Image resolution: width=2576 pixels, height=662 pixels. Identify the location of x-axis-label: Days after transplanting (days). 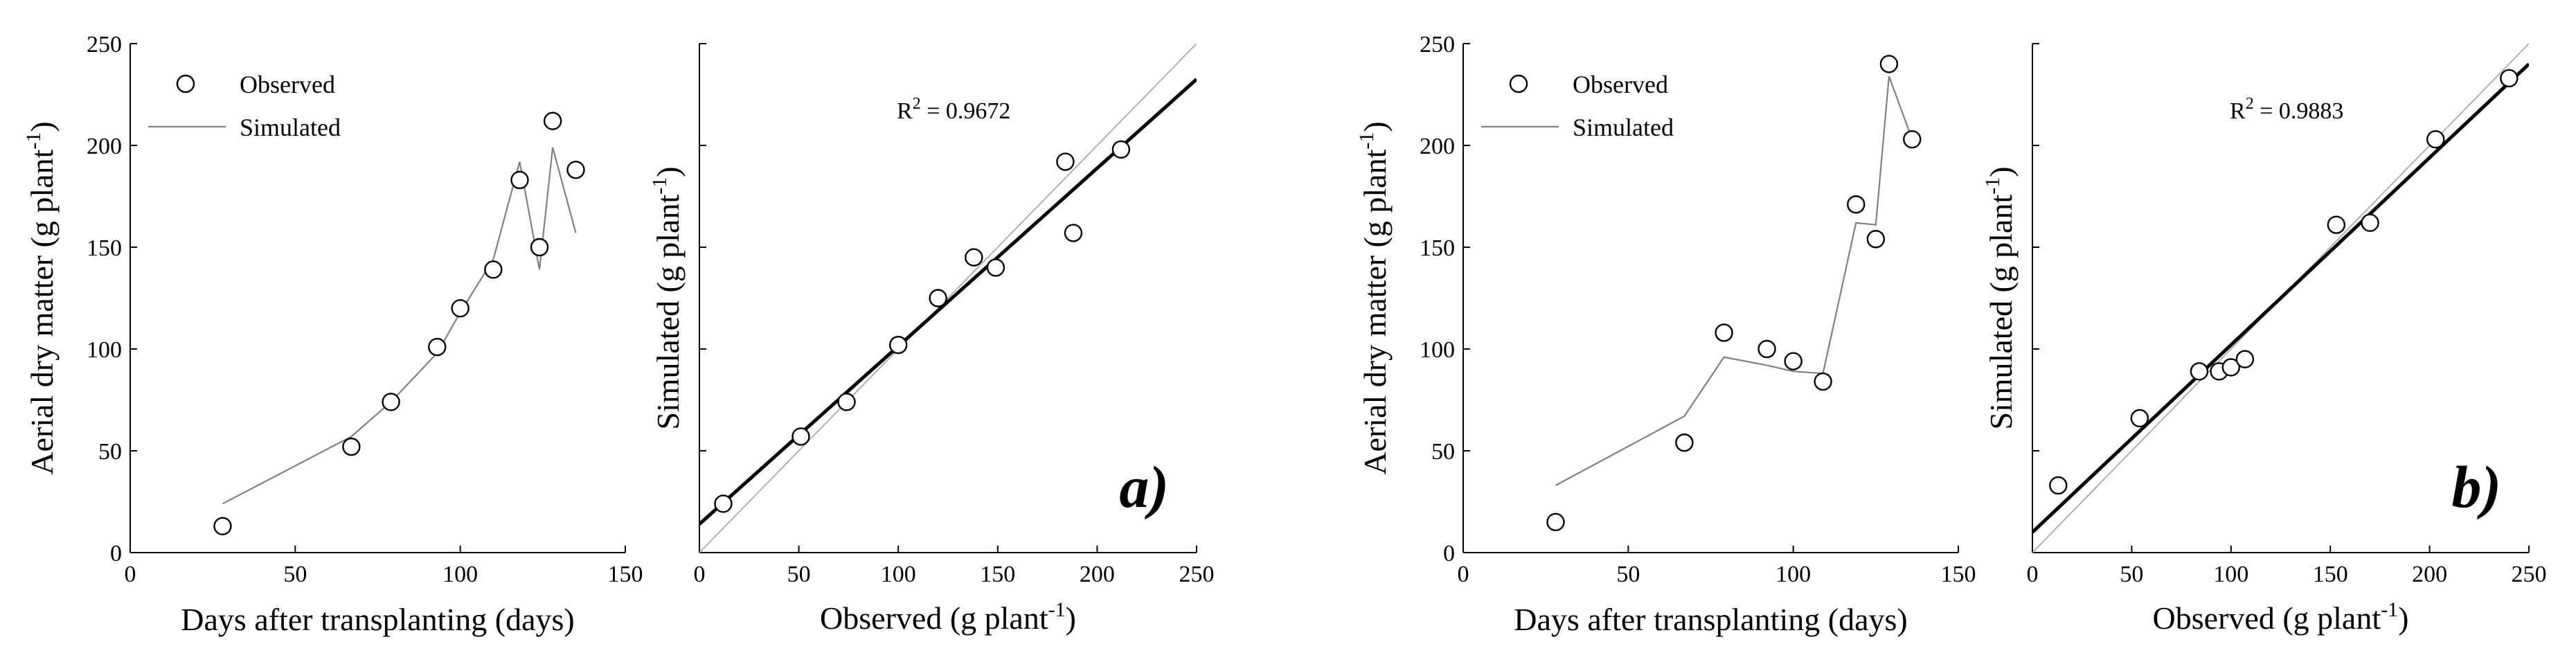
(377, 619).